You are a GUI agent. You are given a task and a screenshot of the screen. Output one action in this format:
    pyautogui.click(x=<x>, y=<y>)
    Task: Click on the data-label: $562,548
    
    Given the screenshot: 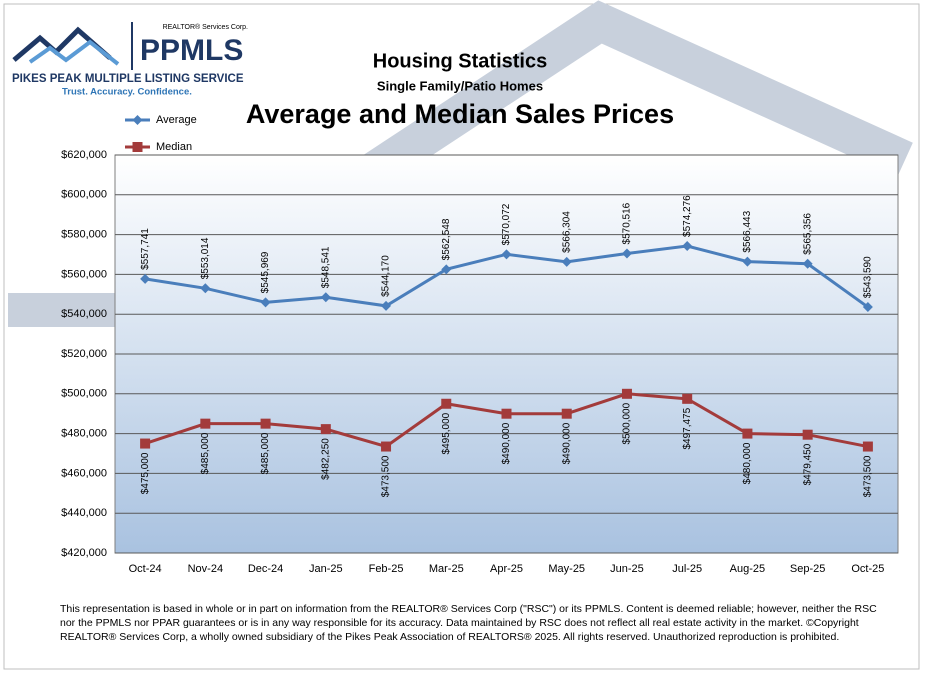 What is the action you would take?
    pyautogui.click(x=446, y=239)
    